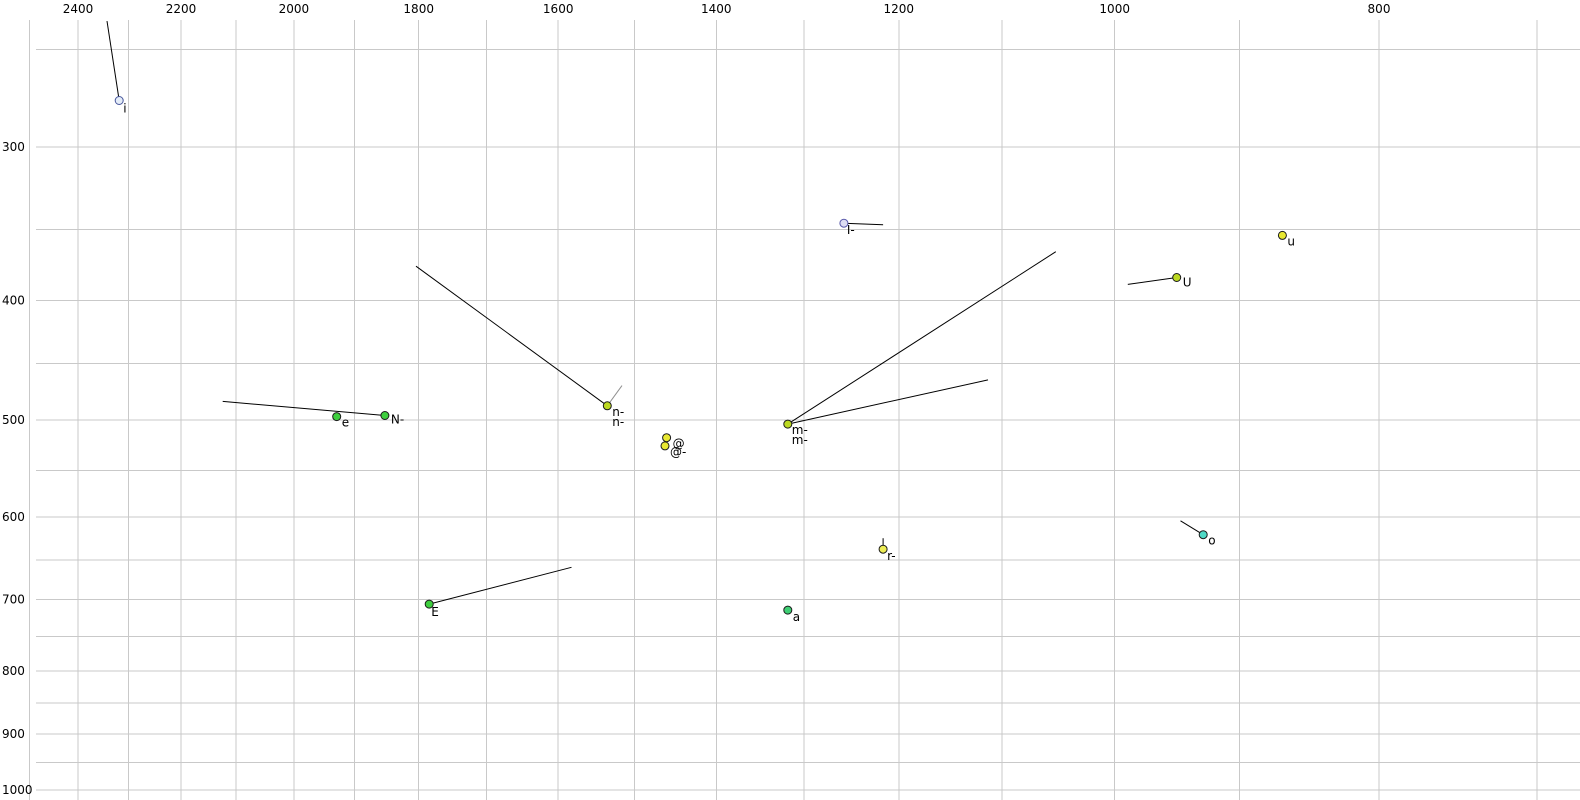  What do you see at coordinates (294, 9) in the screenshot?
I see `x-tick-label-2000: 2000` at bounding box center [294, 9].